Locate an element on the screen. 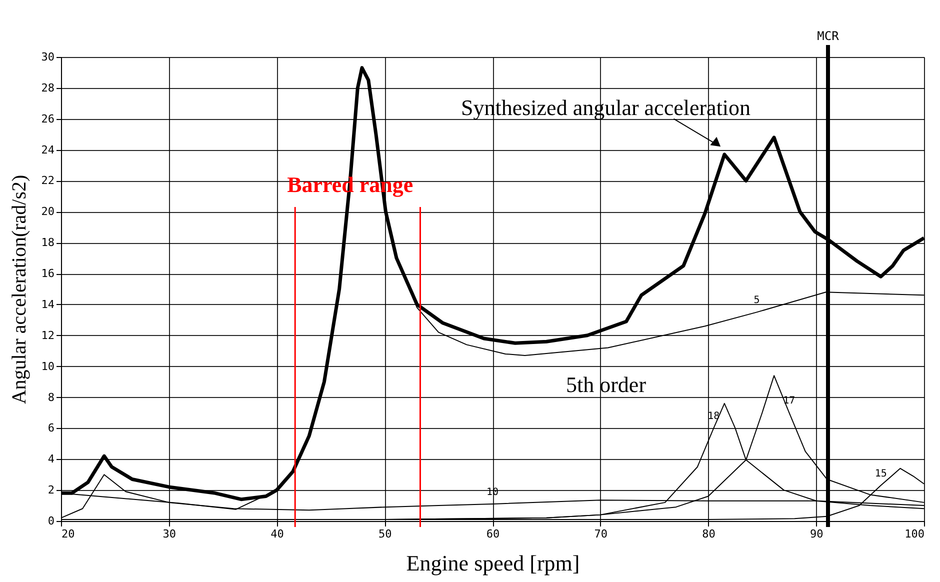 The image size is (940, 582). x-tick-label: 70 is located at coordinates (601, 534).